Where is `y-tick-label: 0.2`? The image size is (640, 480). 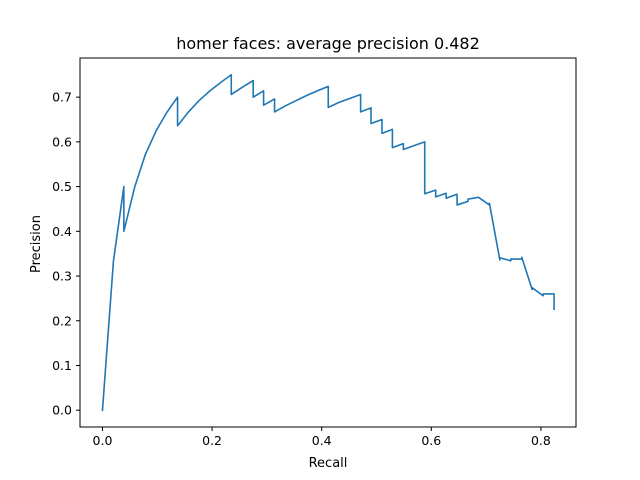 y-tick-label: 0.2 is located at coordinates (62, 320).